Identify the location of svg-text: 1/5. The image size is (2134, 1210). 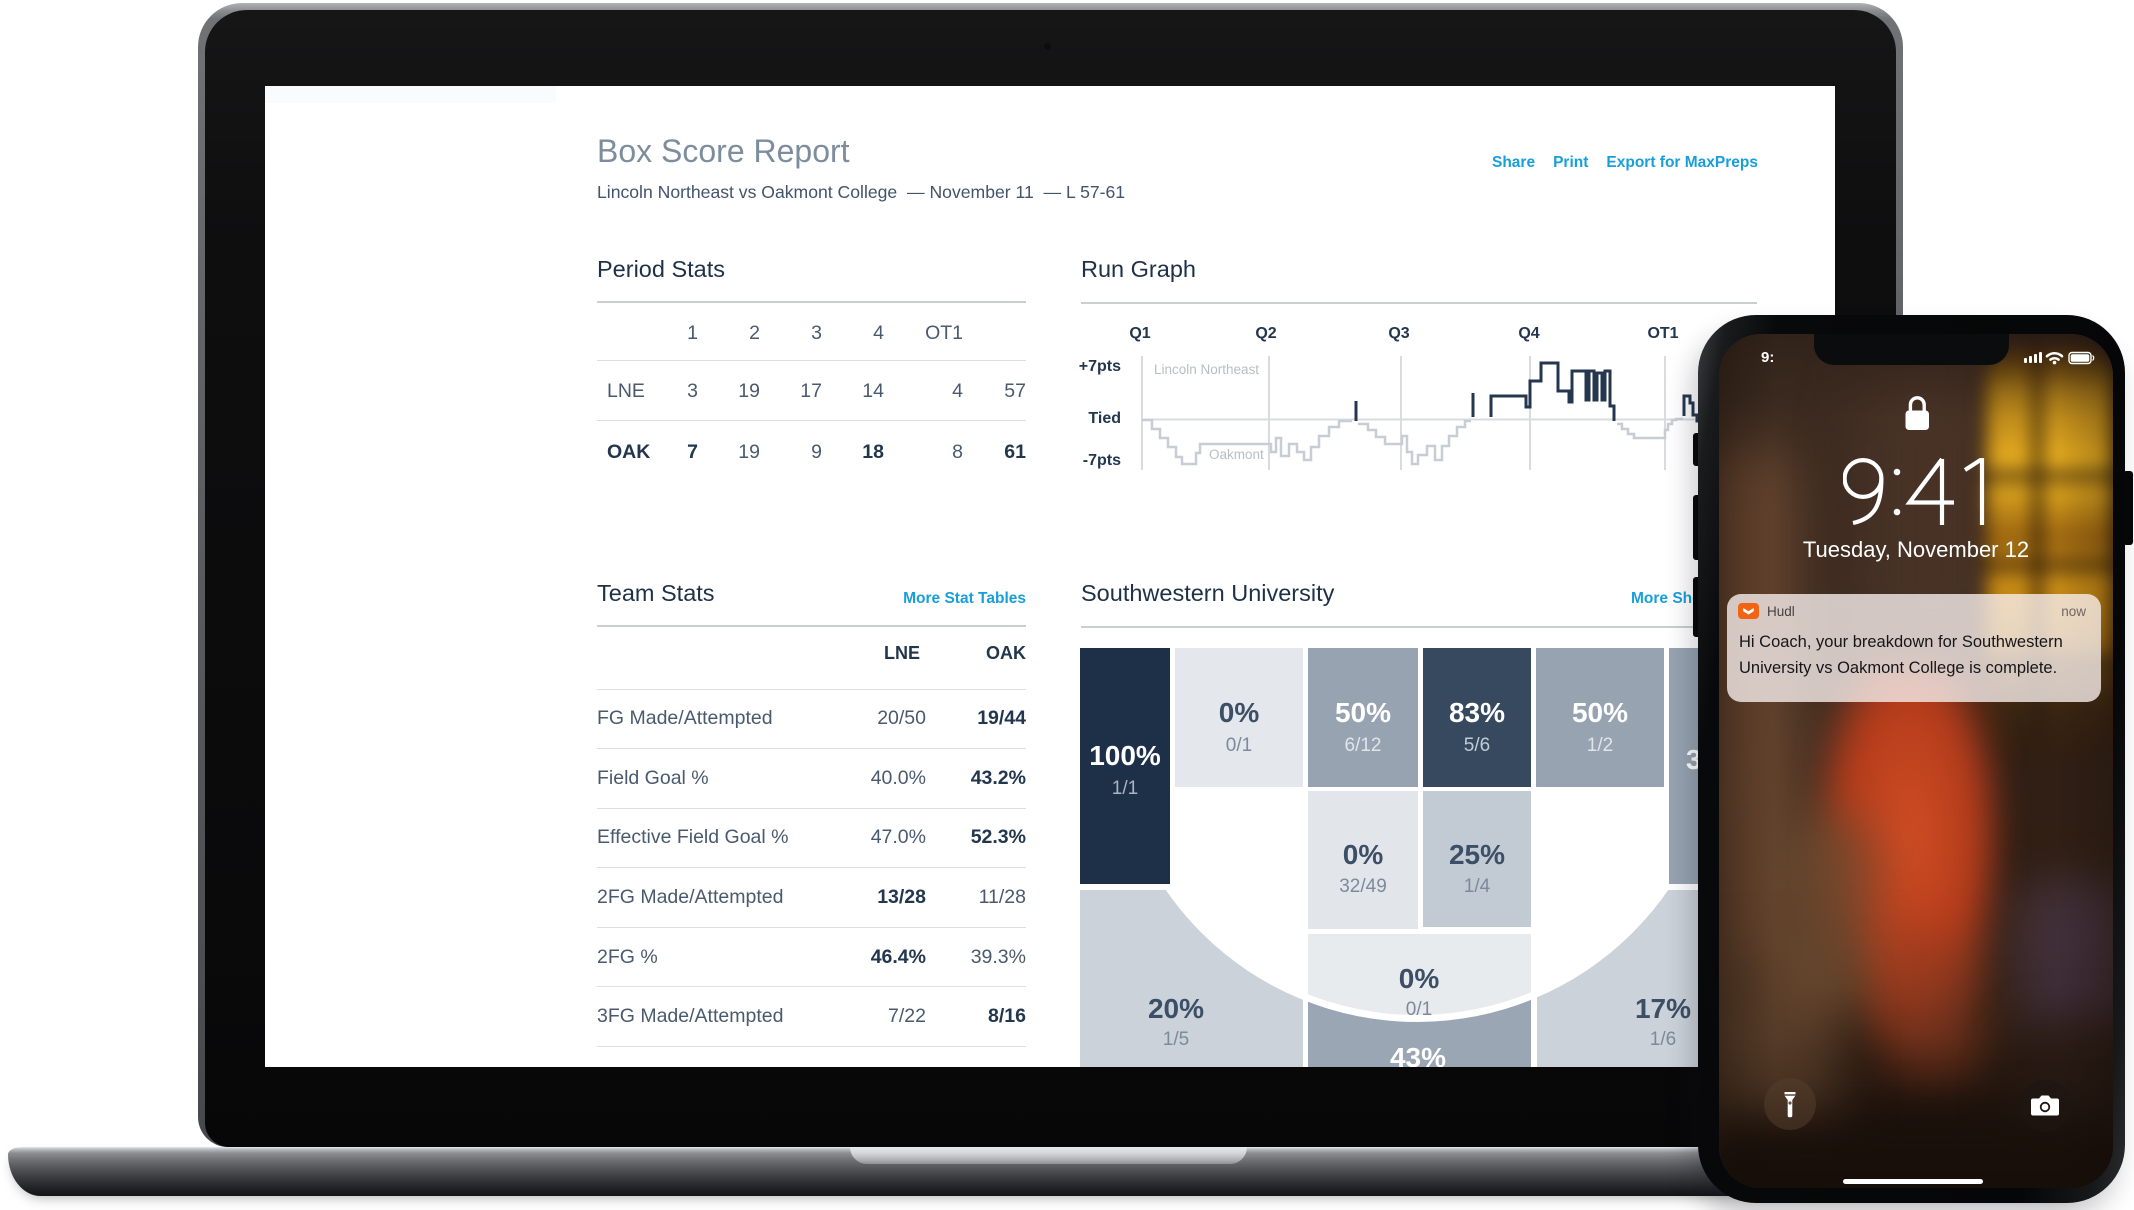
(1176, 1039).